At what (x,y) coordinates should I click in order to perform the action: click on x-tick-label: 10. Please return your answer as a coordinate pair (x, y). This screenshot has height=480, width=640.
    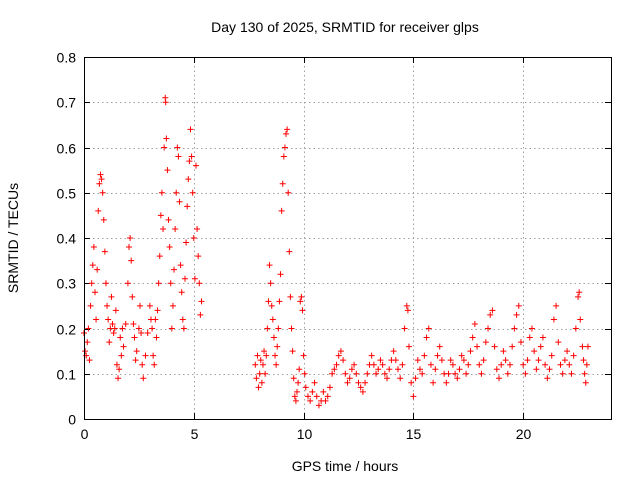
    Looking at the image, I should click on (305, 434).